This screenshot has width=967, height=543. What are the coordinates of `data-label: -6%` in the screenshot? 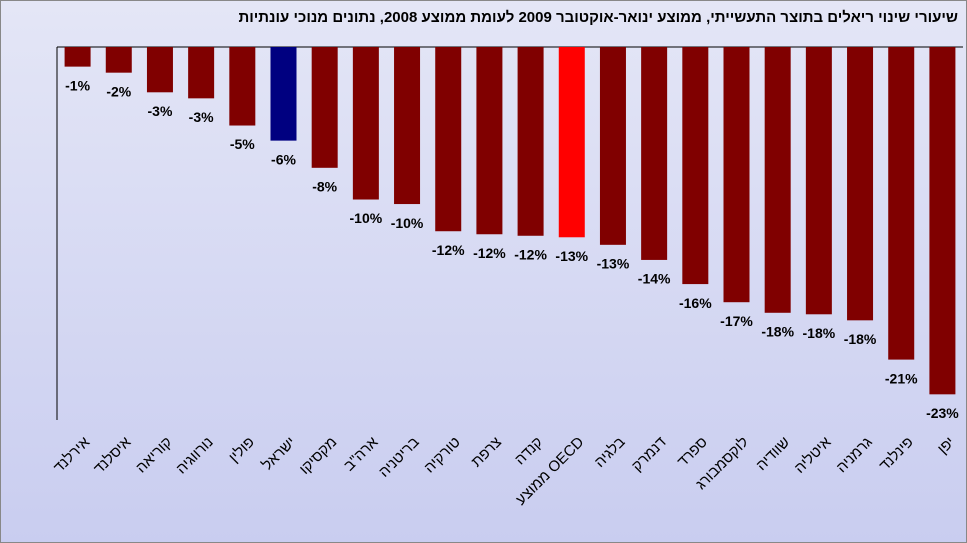 It's located at (283, 159).